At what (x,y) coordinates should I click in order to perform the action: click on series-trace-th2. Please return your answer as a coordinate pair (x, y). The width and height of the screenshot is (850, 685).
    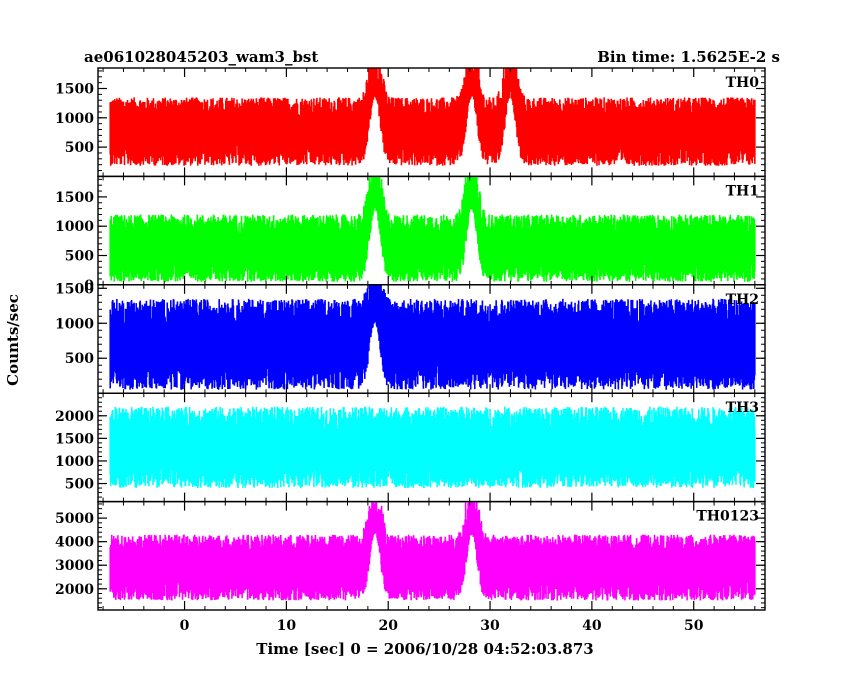
    Looking at the image, I should click on (432, 337).